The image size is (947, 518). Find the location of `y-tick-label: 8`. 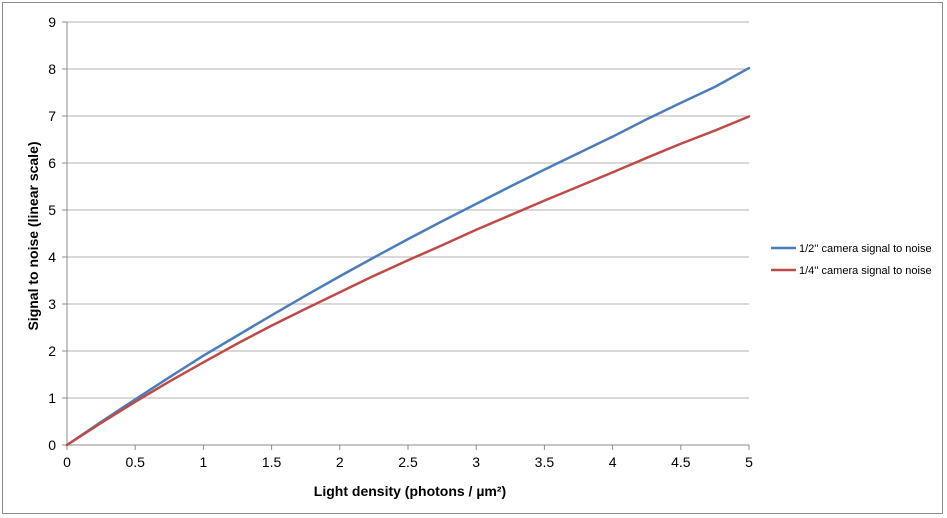

y-tick-label: 8 is located at coordinates (52, 69).